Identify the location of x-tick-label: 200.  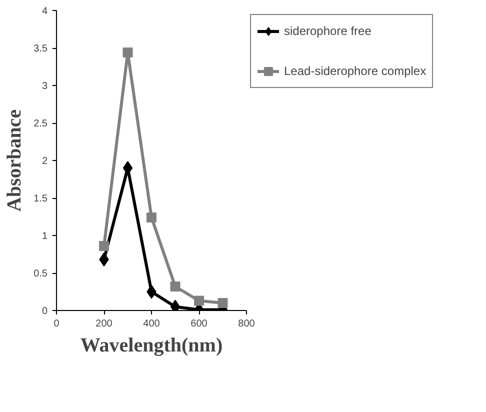
(104, 324).